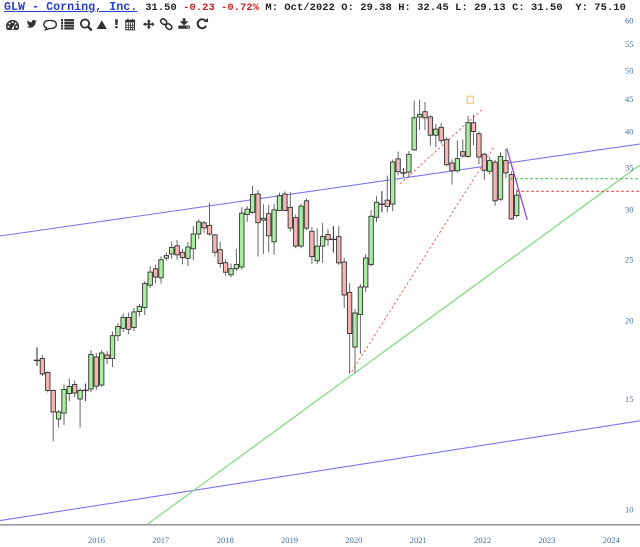  What do you see at coordinates (629, 131) in the screenshot?
I see `svg-text: 40` at bounding box center [629, 131].